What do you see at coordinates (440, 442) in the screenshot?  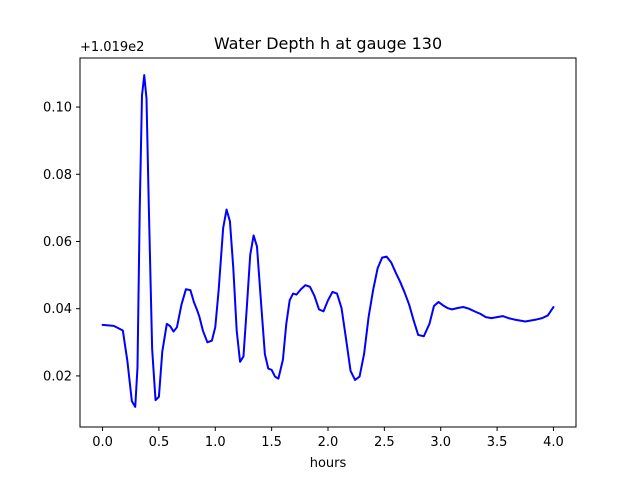 I see `x-tick-label: 3.0` at bounding box center [440, 442].